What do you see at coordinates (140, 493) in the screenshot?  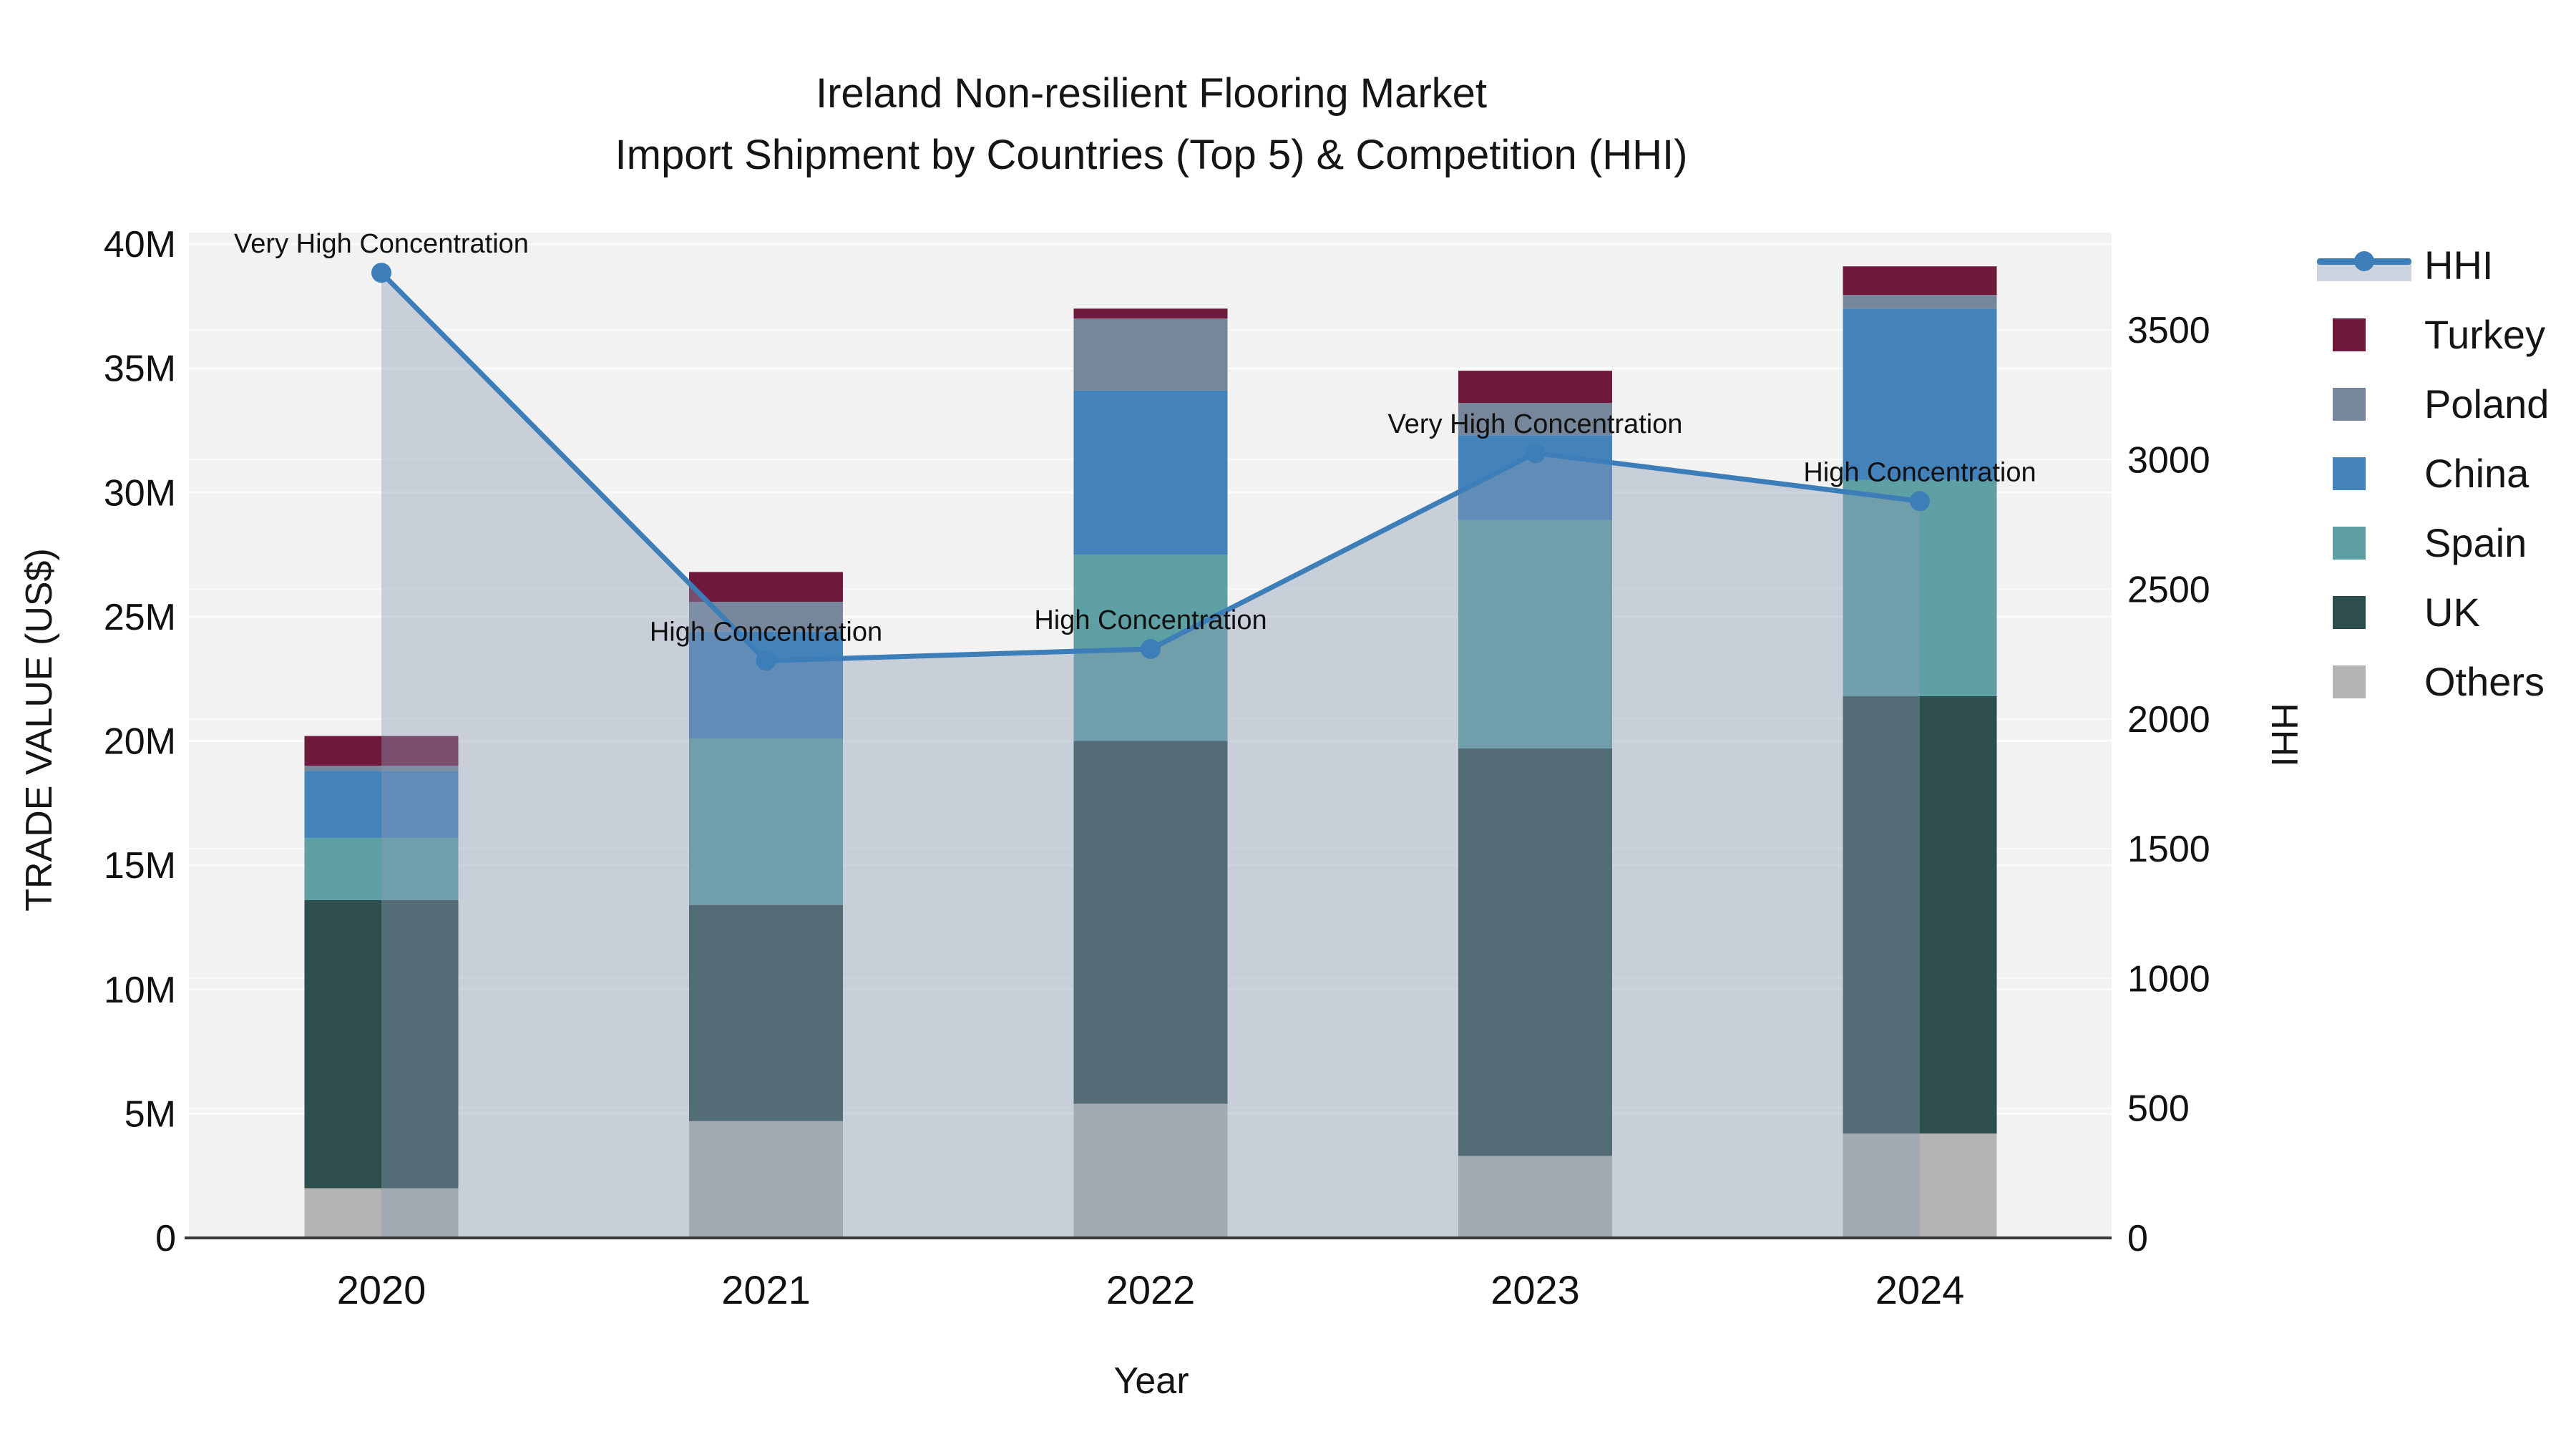 I see `y-left-tick-label: 30M` at bounding box center [140, 493].